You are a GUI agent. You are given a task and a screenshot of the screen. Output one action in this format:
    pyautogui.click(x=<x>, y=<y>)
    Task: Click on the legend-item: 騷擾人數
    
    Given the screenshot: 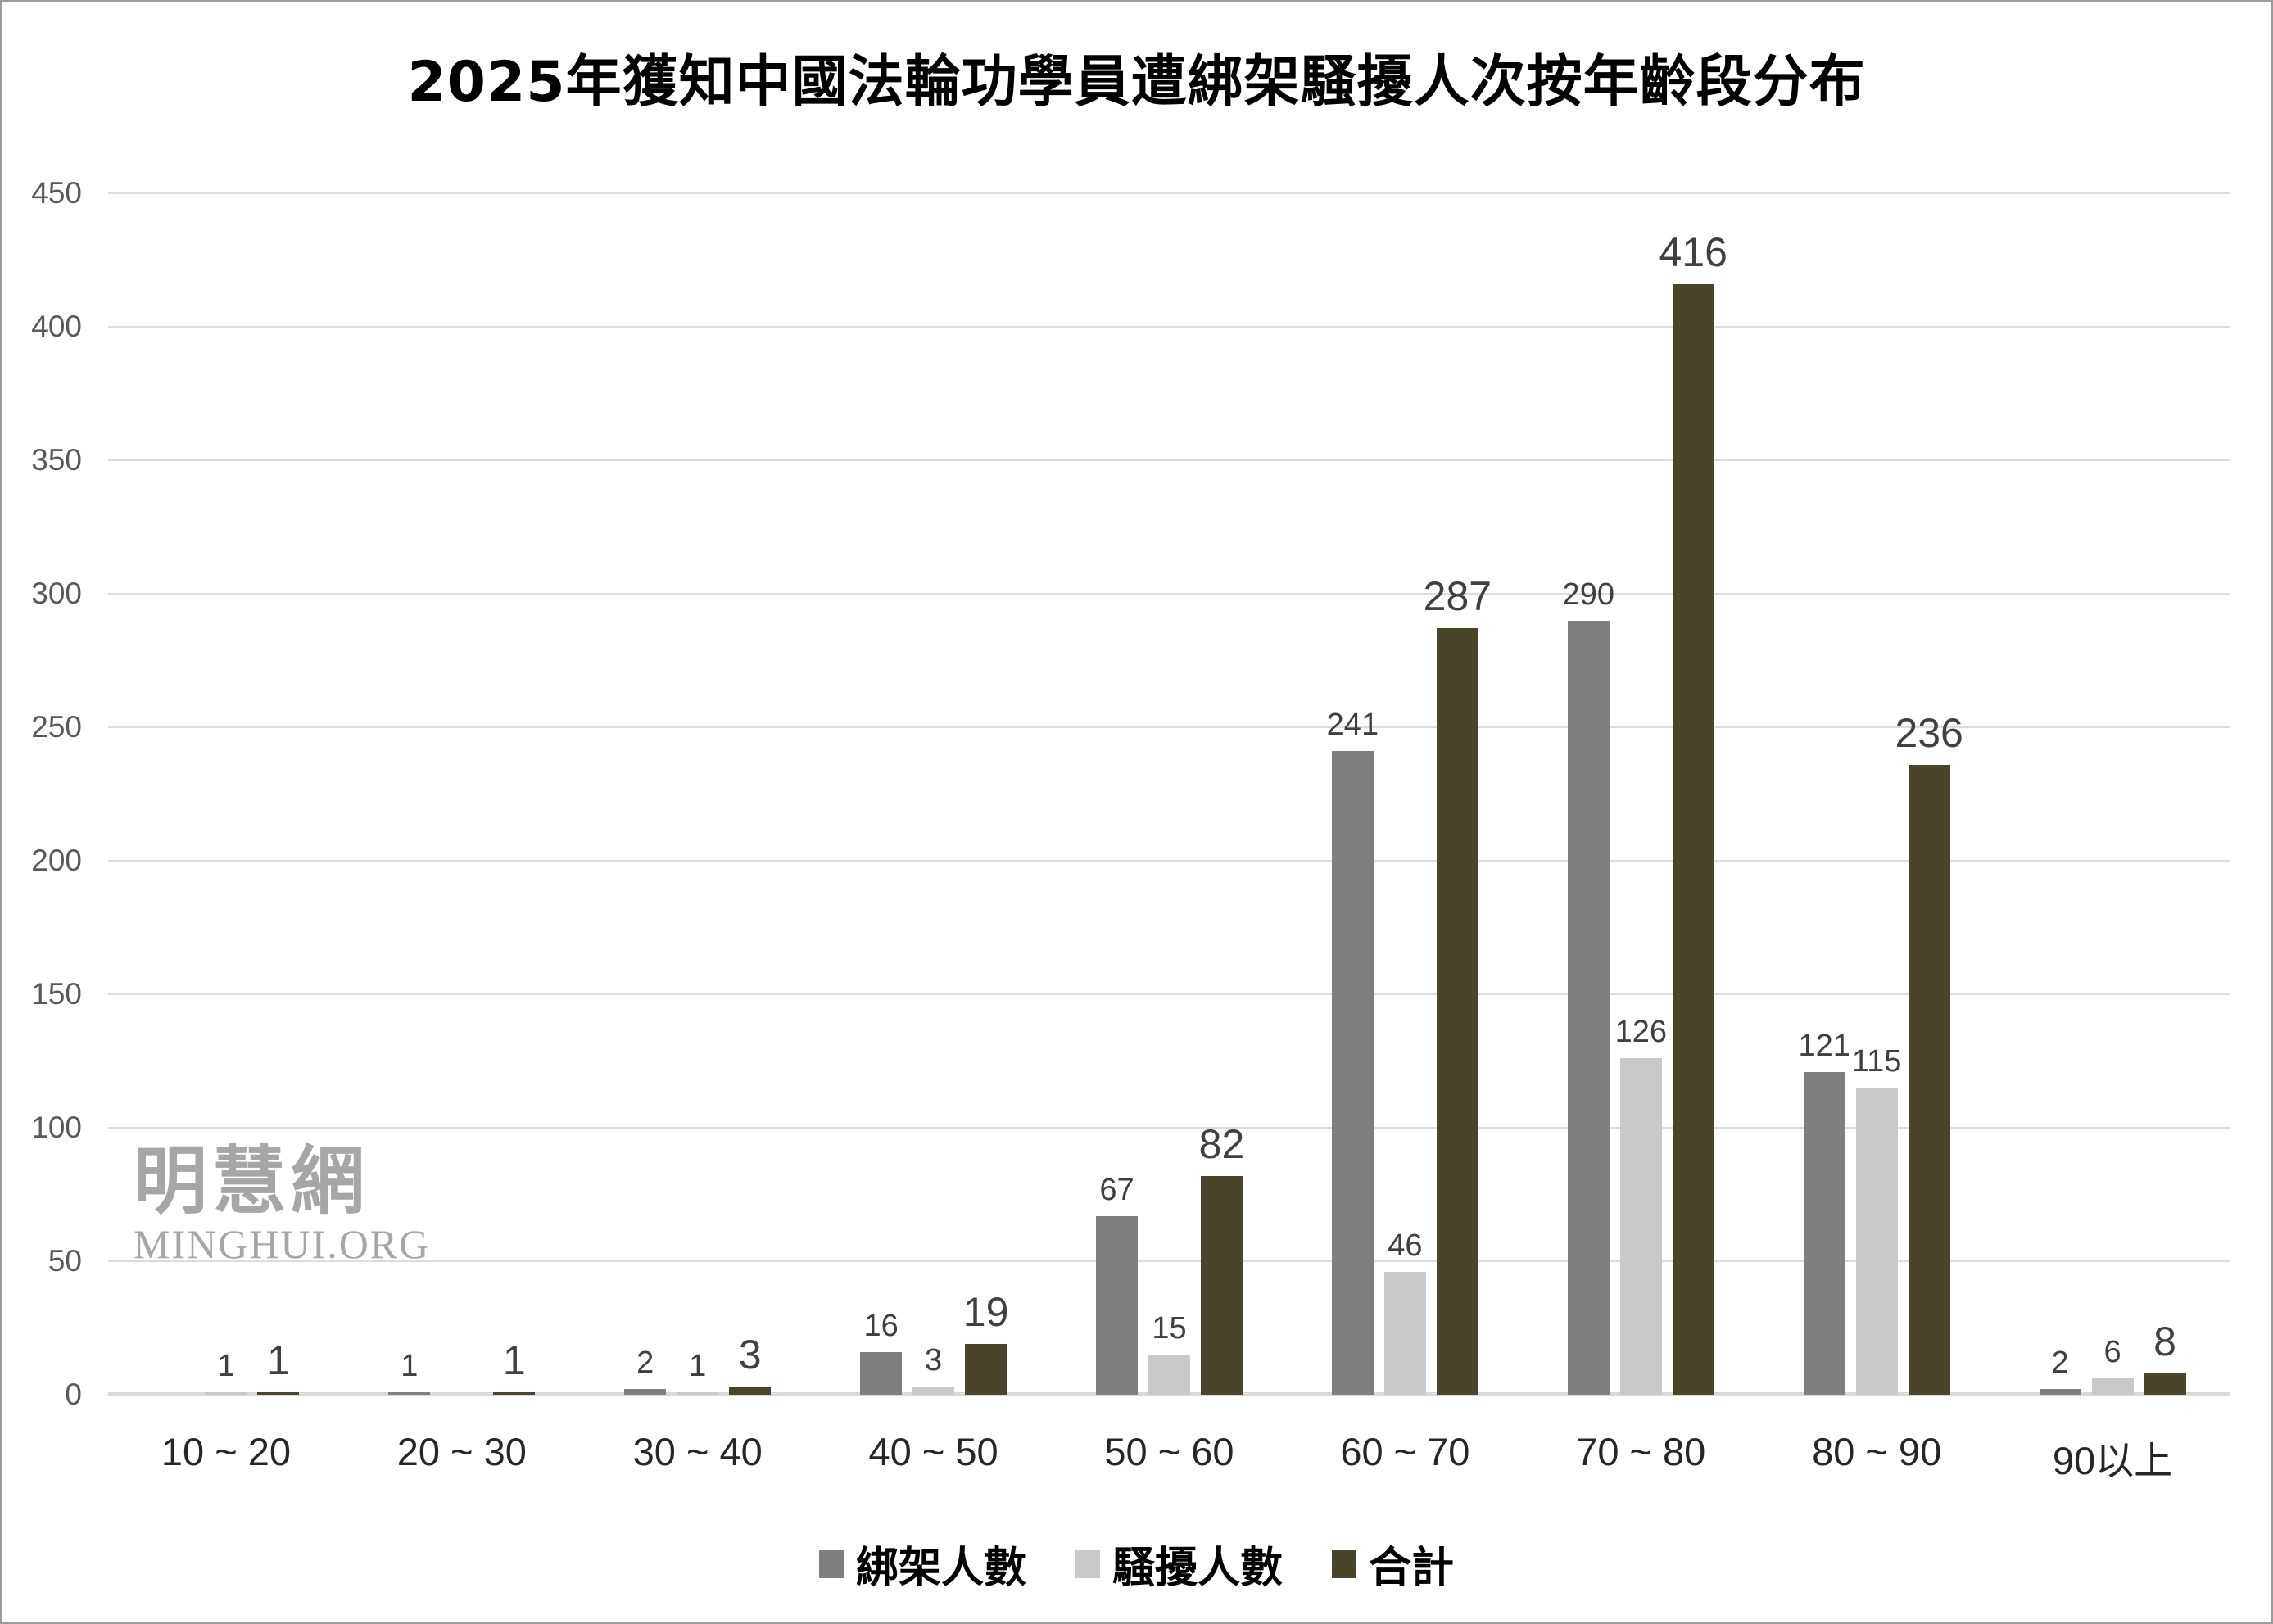 What is the action you would take?
    pyautogui.click(x=1179, y=1564)
    